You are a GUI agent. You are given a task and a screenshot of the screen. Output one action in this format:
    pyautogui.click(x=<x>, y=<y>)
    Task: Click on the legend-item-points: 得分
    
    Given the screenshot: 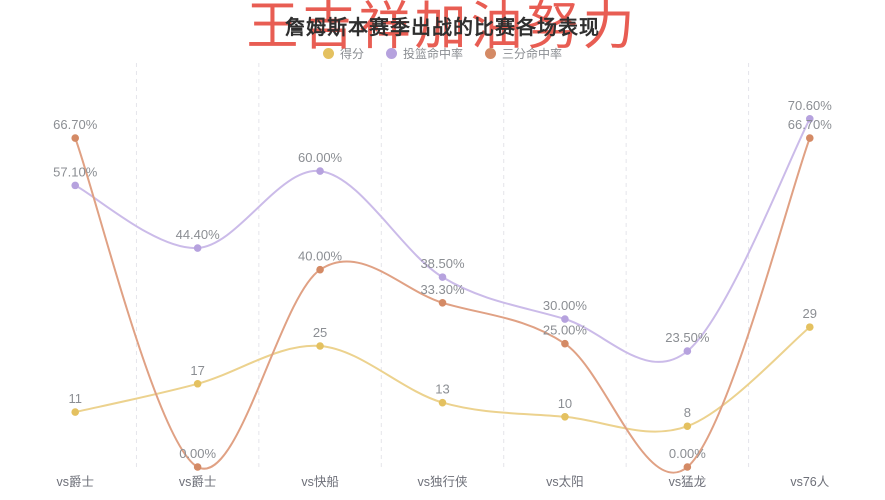 What is the action you would take?
    pyautogui.click(x=343, y=53)
    